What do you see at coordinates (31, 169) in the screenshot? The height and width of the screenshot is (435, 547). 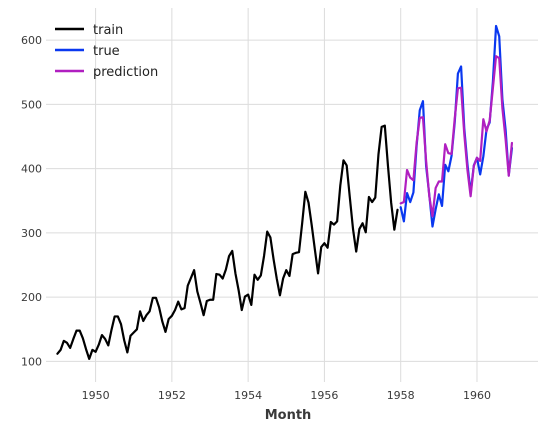 I see `y-tick-label: 400` at bounding box center [31, 169].